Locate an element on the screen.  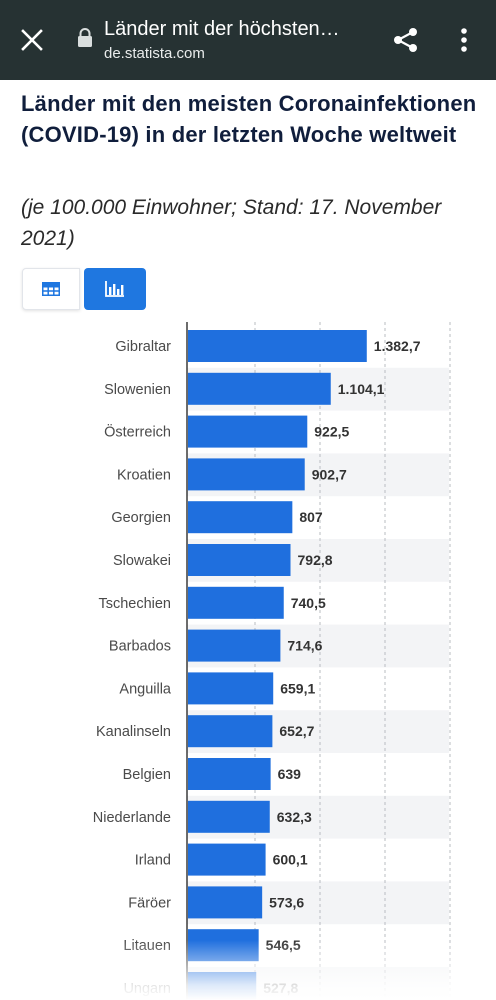
value-label: 639 is located at coordinates (290, 774).